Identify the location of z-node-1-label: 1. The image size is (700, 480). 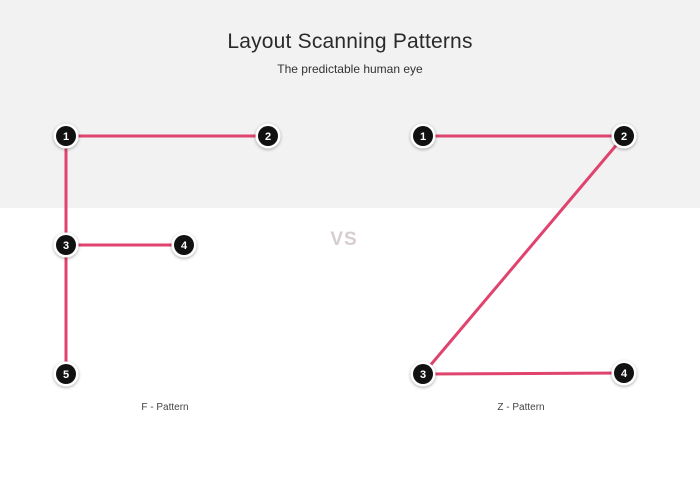
(423, 137).